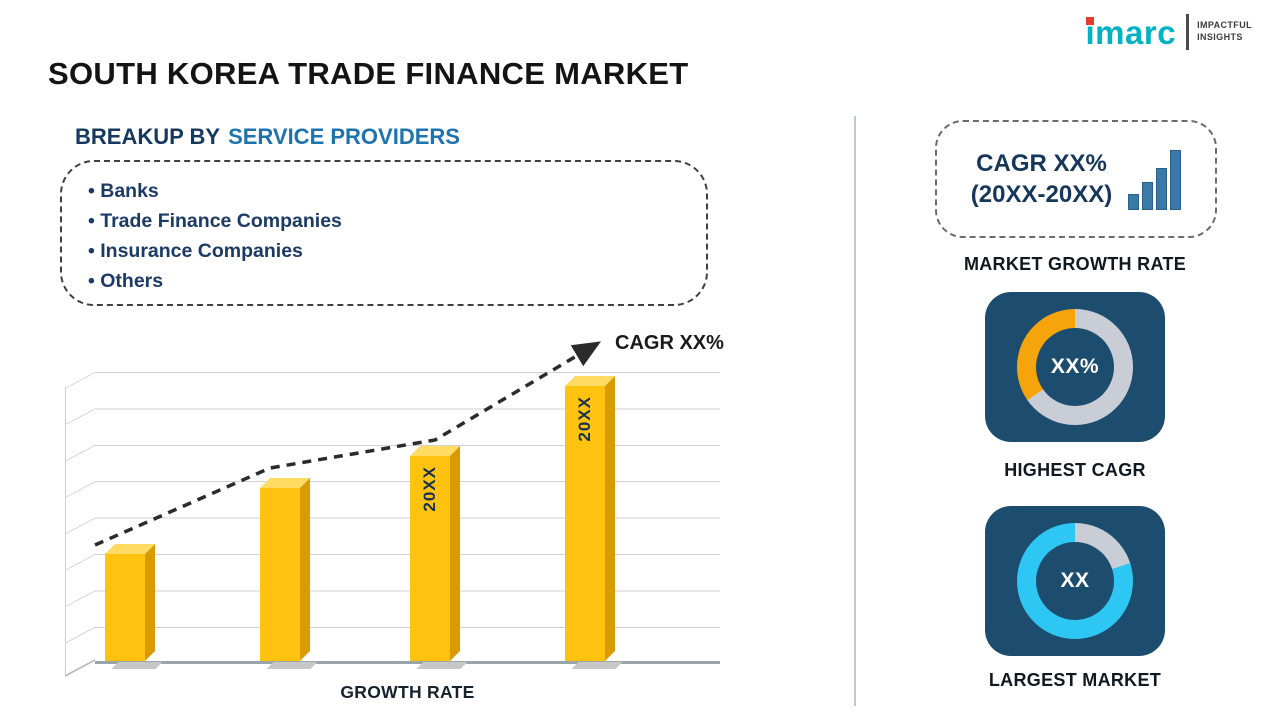  I want to click on highest-cagr-tile: XX%, so click(1075, 367).